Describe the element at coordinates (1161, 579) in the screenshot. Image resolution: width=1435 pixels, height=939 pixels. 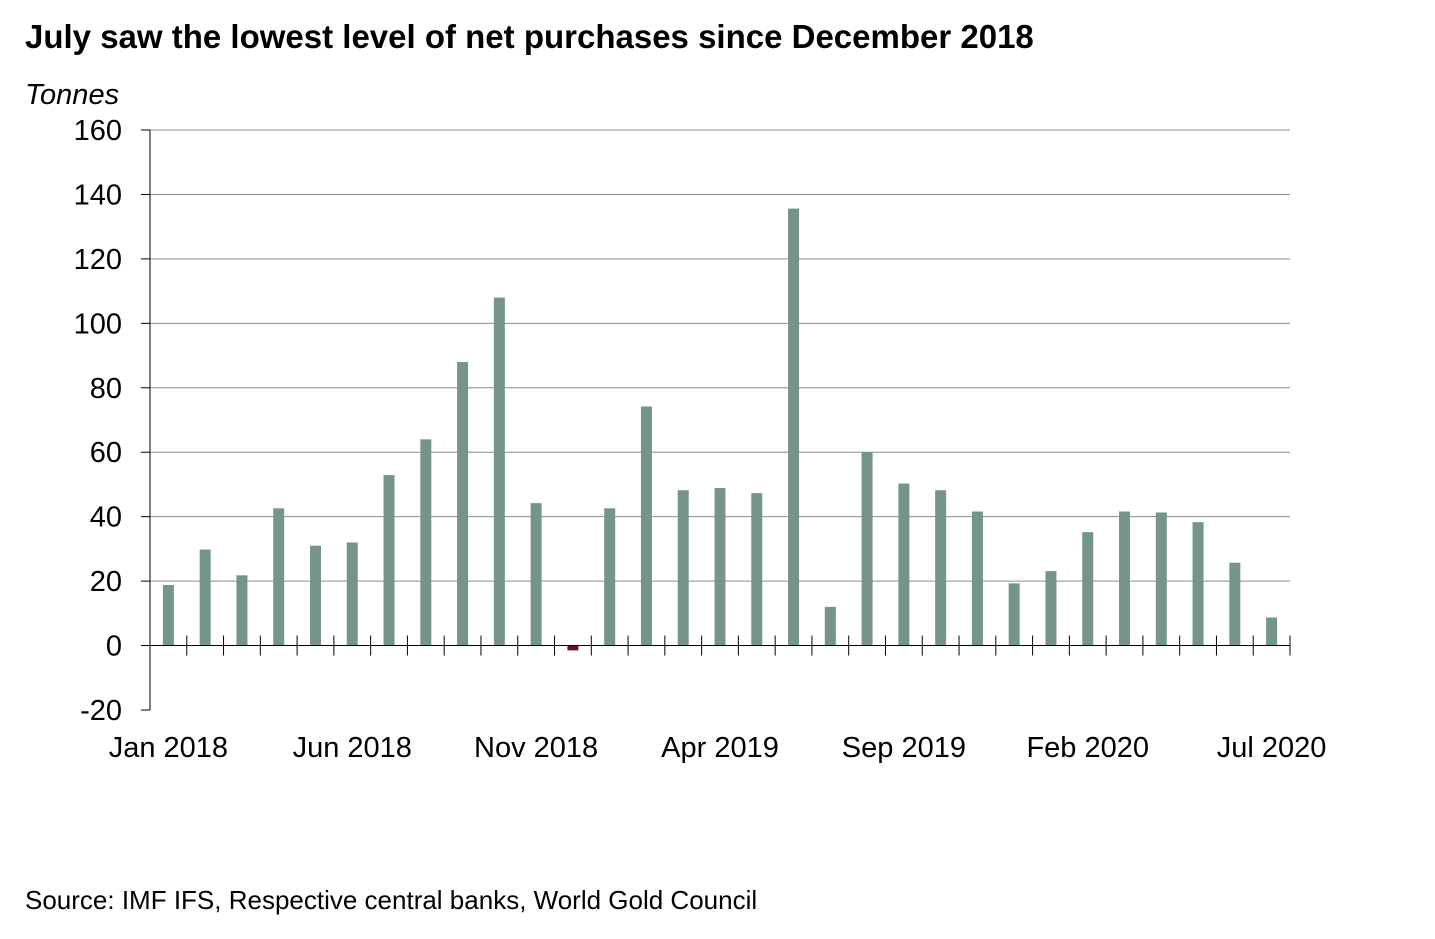
I see `bar-apr-2020` at that location.